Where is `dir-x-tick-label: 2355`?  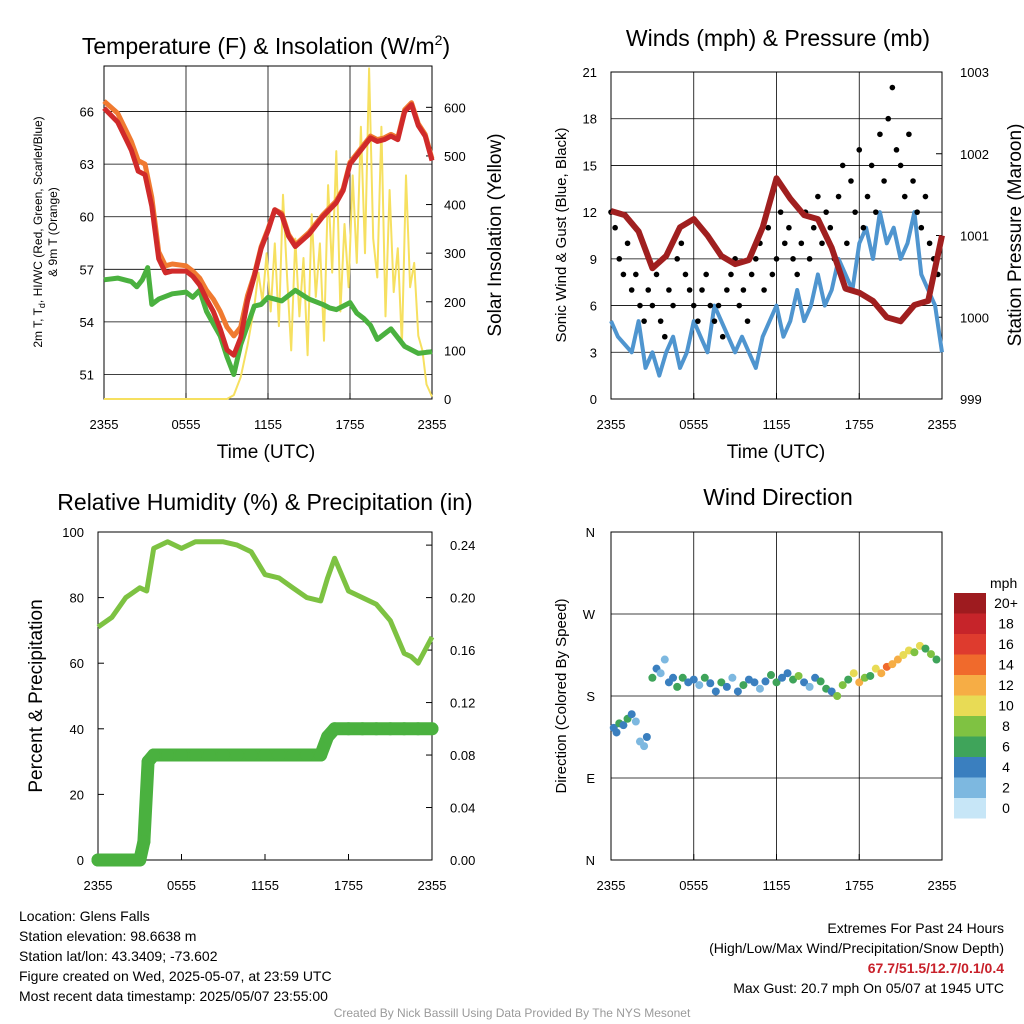
dir-x-tick-label: 2355 is located at coordinates (611, 885).